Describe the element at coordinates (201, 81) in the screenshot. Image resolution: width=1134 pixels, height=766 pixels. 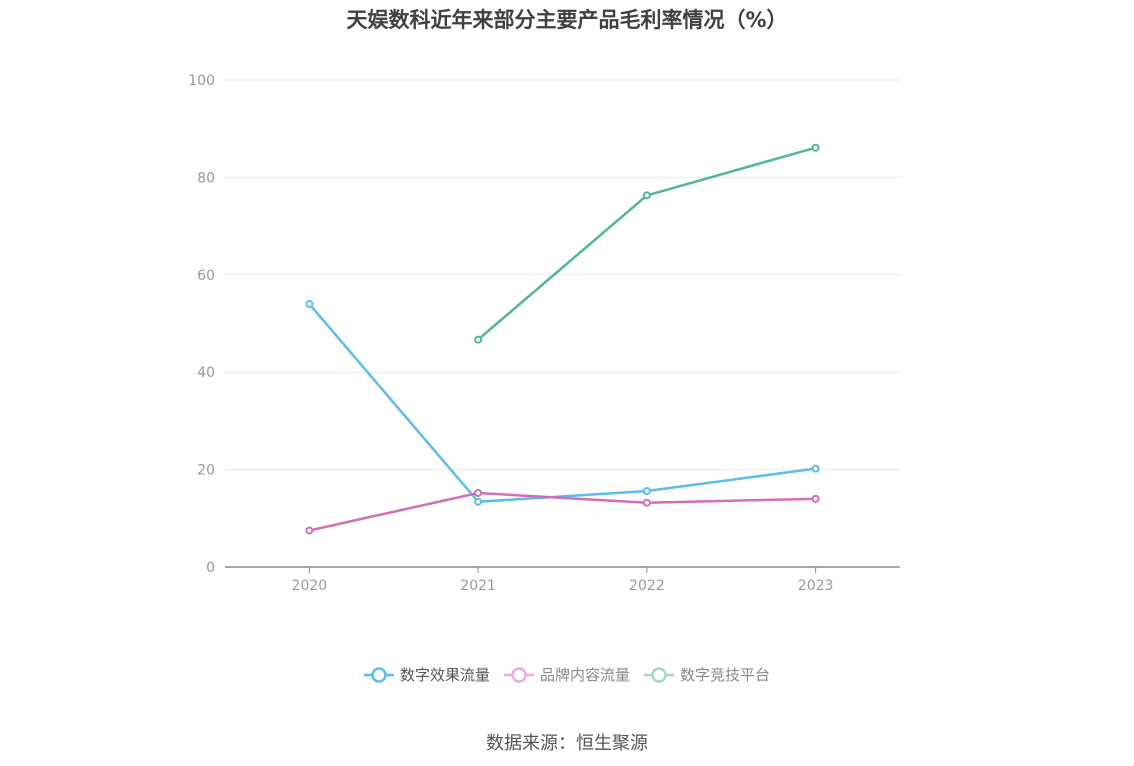
I see `y-tick-label: 100` at that location.